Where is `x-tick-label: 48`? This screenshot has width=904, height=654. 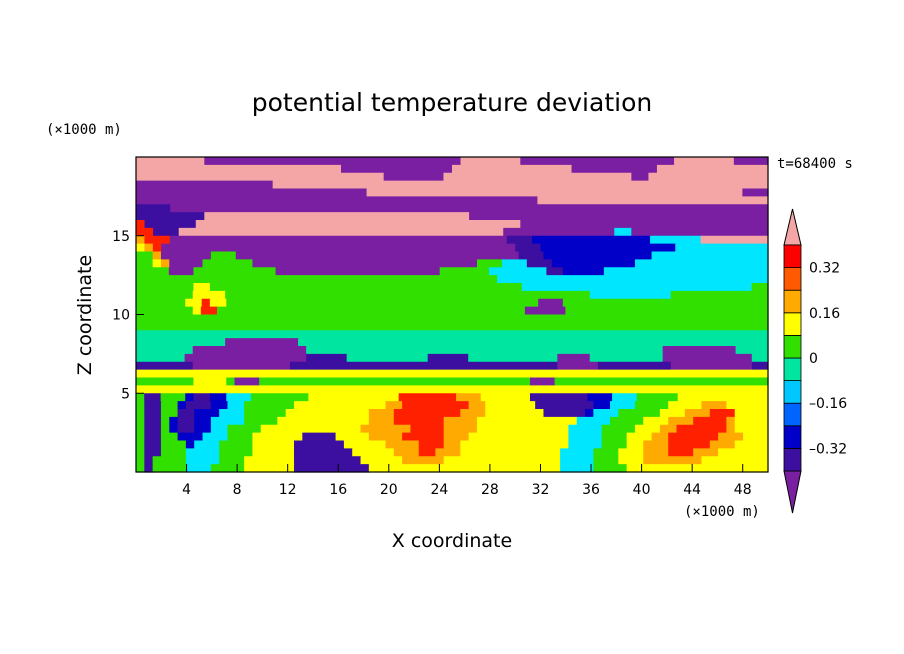
x-tick-label: 48 is located at coordinates (743, 490).